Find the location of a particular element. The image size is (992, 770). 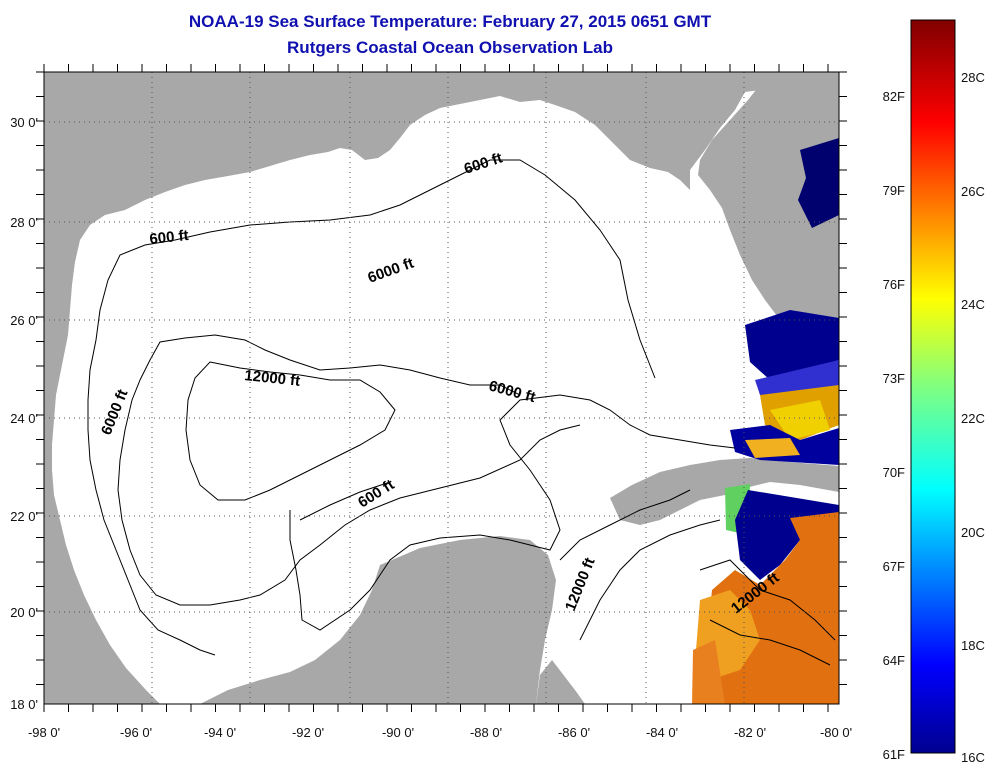

colorbar-c-label: 22C is located at coordinates (973, 418).